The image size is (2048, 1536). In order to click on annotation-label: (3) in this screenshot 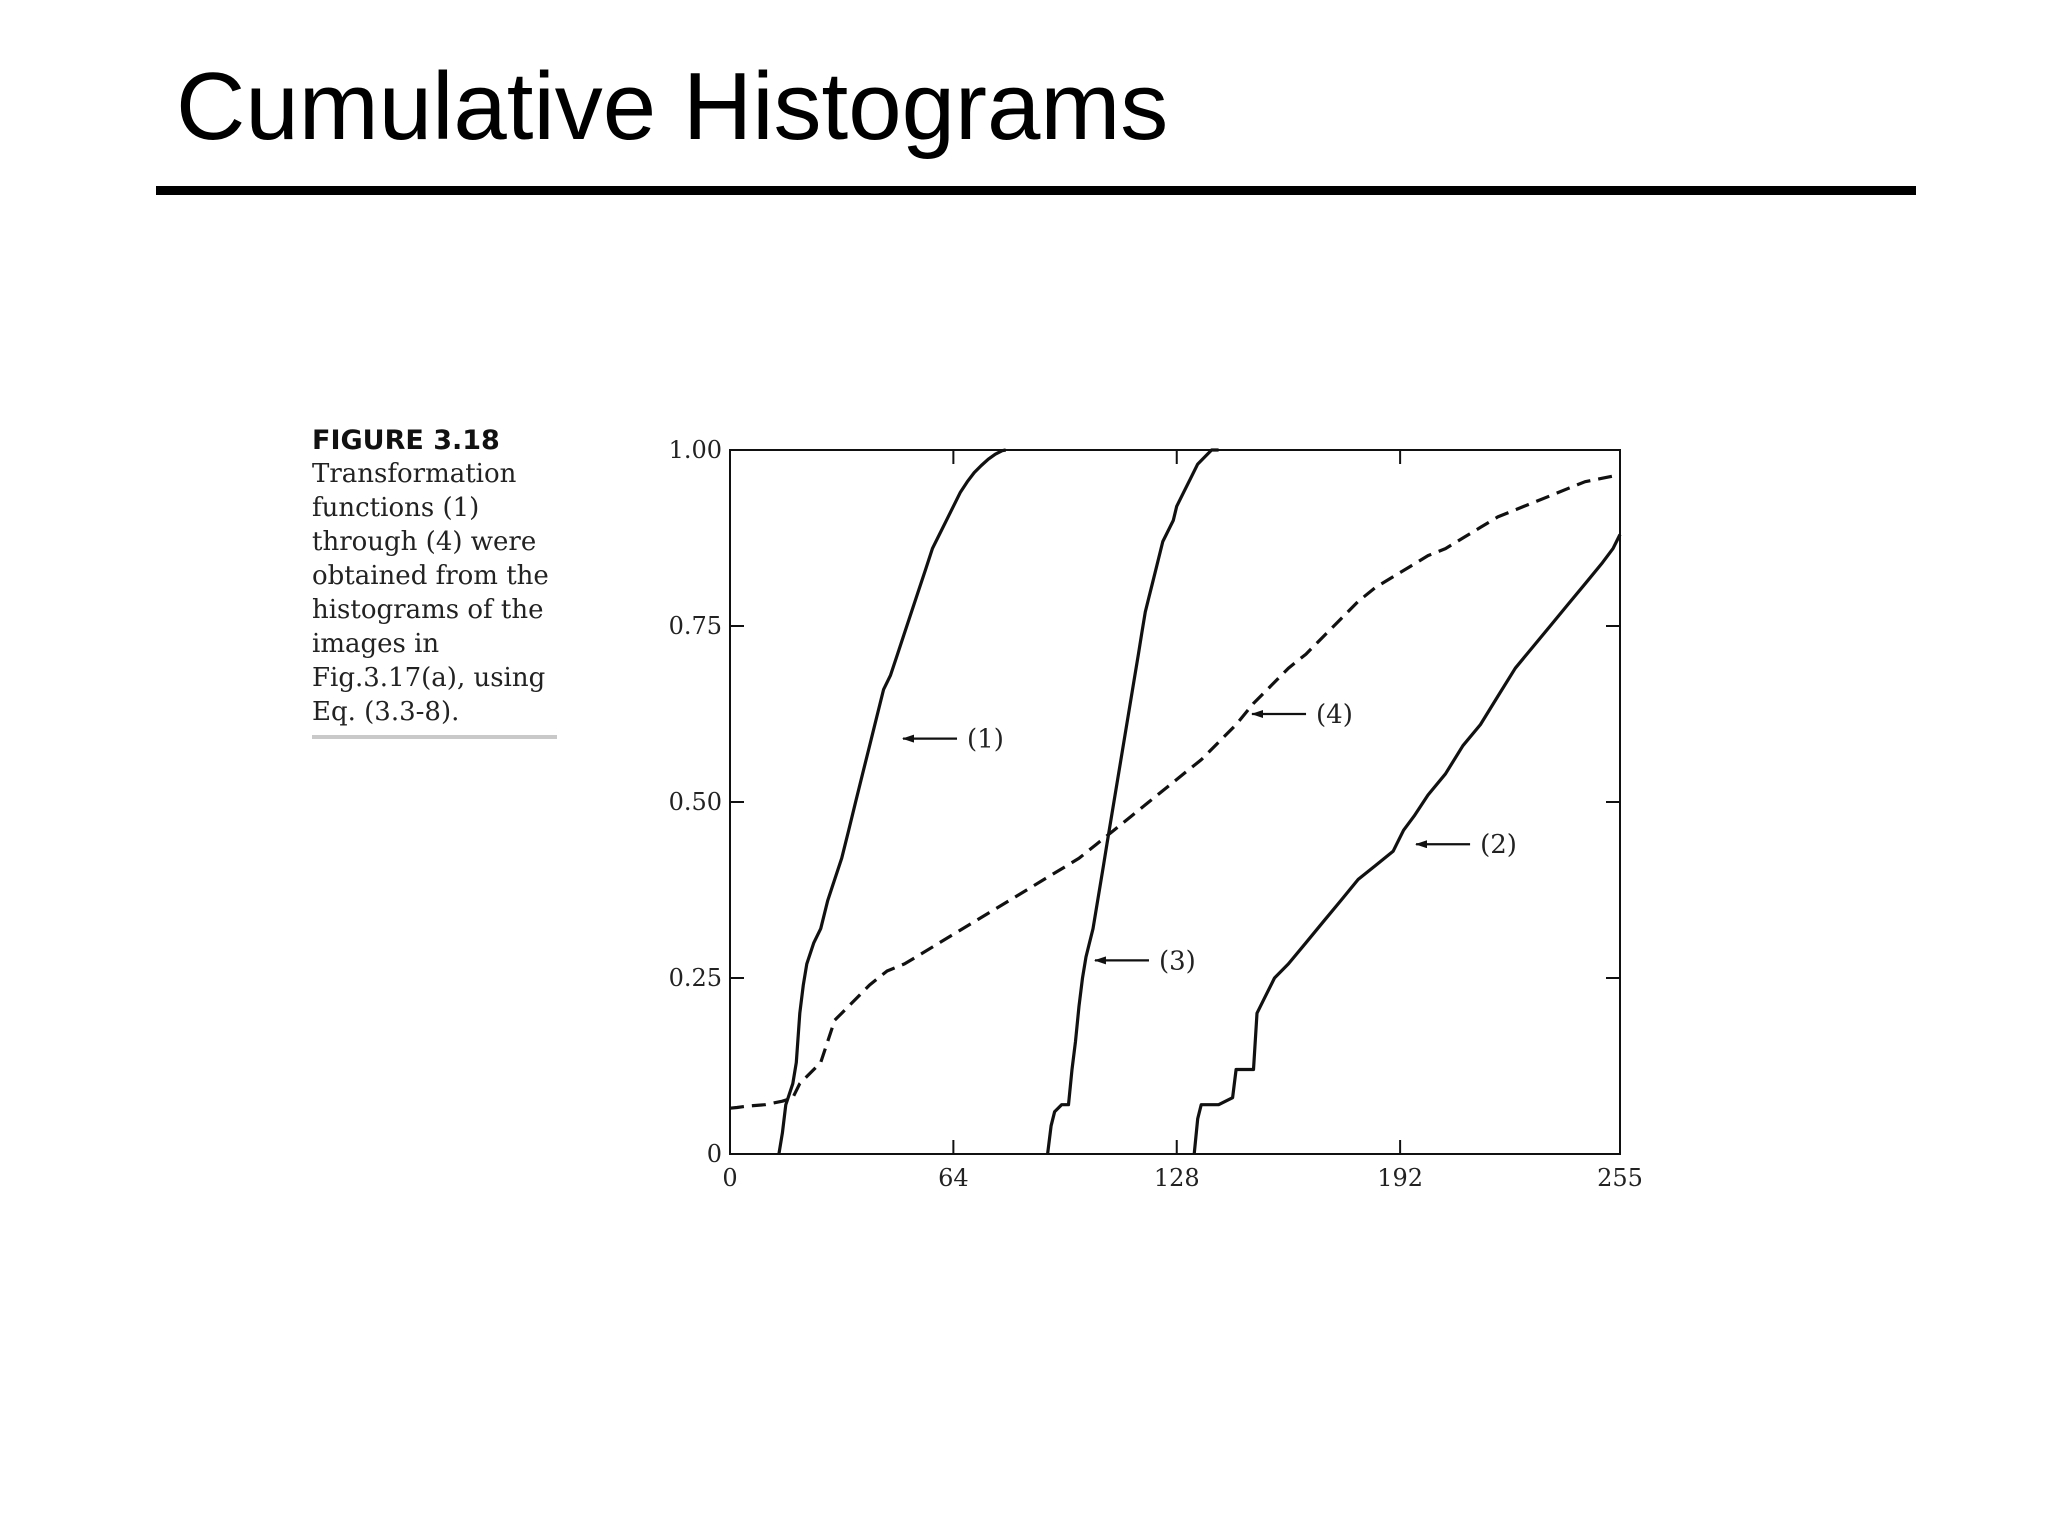, I will do `click(1177, 961)`.